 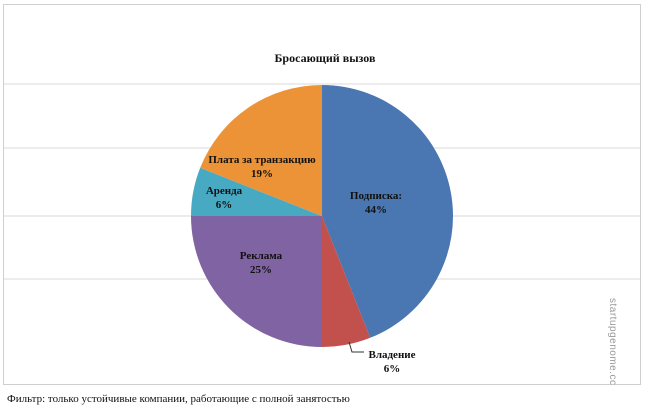 What do you see at coordinates (261, 160) in the screenshot?
I see `slice-label-4: Плата за транзакцию` at bounding box center [261, 160].